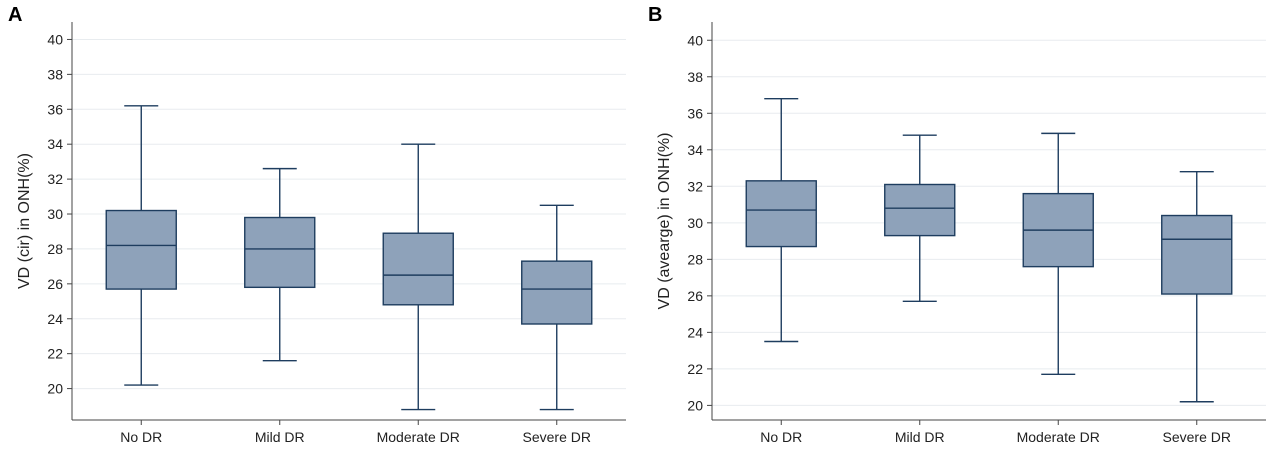  Describe the element at coordinates (15, 15) in the screenshot. I see `panel-label: A` at that location.